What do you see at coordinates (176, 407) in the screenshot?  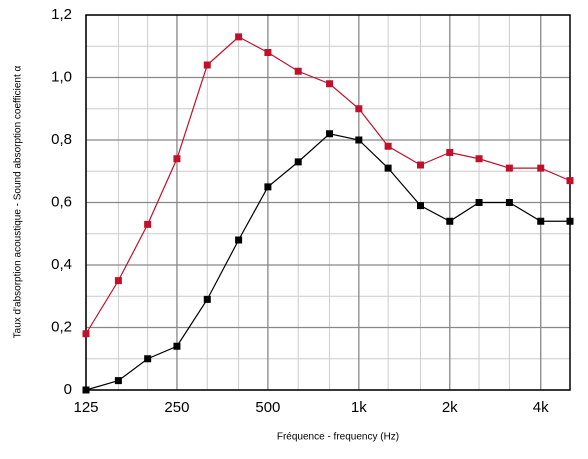 I see `x-tick-label: 250` at bounding box center [176, 407].